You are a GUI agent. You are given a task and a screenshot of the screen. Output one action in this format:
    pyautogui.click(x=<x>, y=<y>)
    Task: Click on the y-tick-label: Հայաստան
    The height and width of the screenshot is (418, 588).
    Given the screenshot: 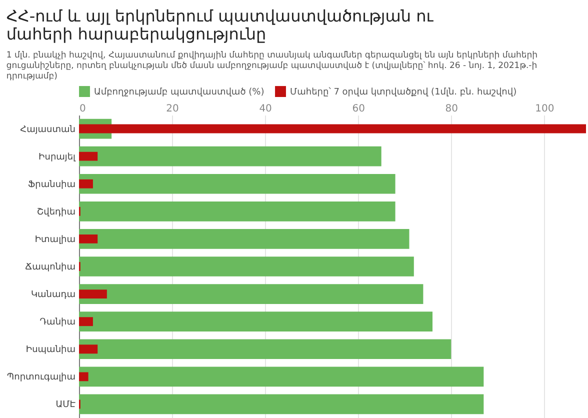 What is the action you would take?
    pyautogui.click(x=48, y=129)
    